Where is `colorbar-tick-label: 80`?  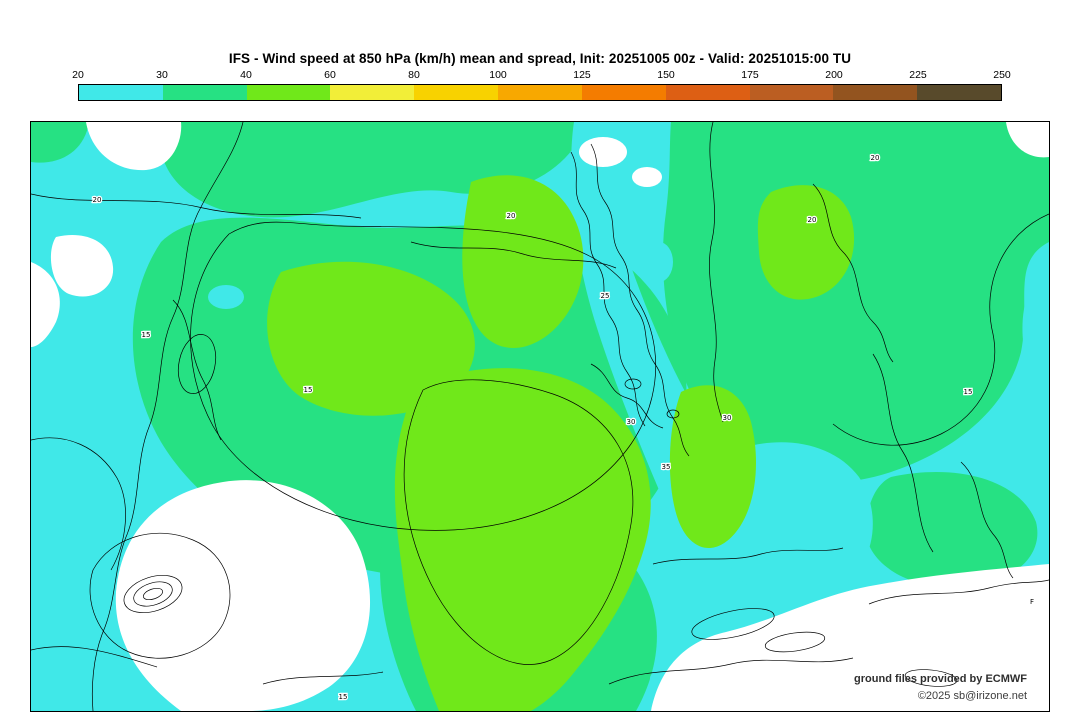 colorbar-tick-label: 80 is located at coordinates (414, 75).